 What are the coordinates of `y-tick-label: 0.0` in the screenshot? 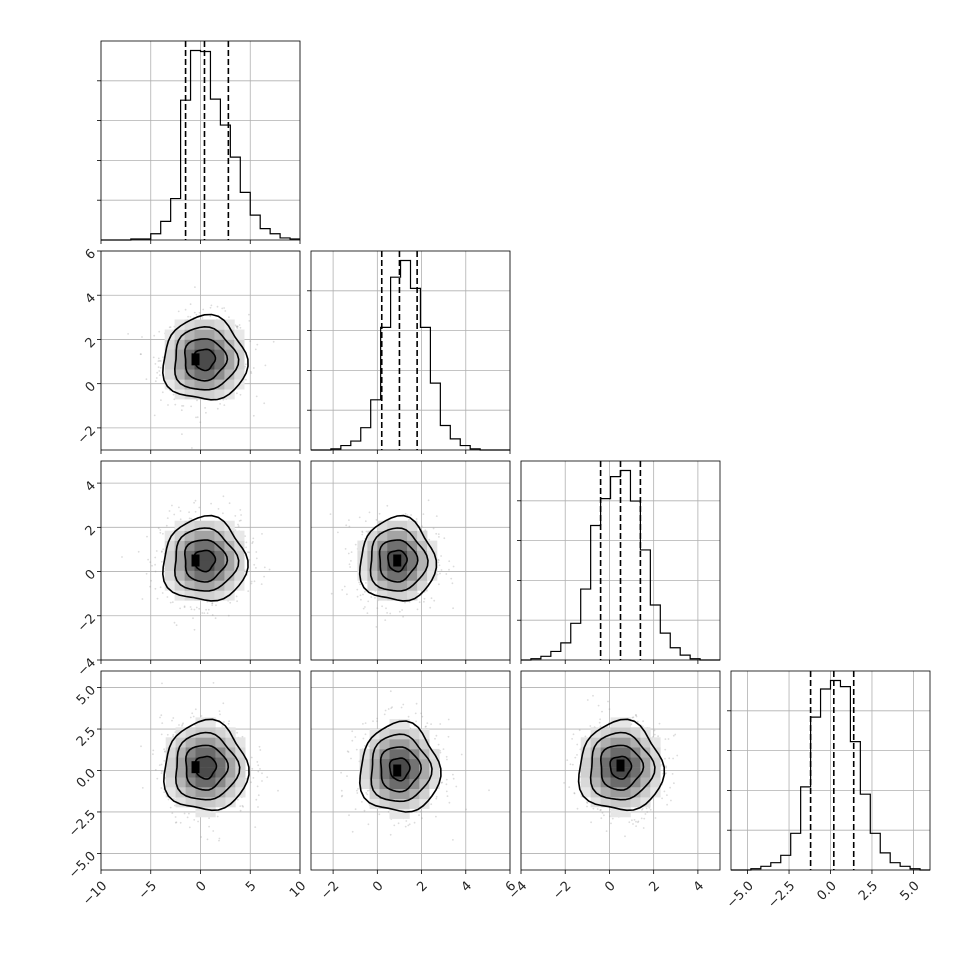 It's located at (86, 778).